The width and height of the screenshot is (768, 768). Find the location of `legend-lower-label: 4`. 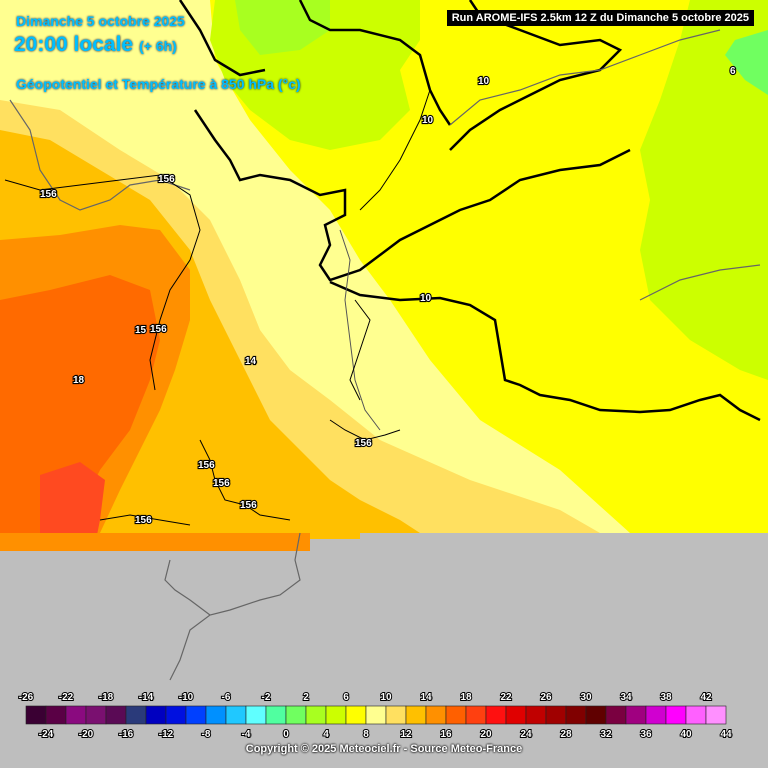

legend-lower-label: 4 is located at coordinates (326, 734).